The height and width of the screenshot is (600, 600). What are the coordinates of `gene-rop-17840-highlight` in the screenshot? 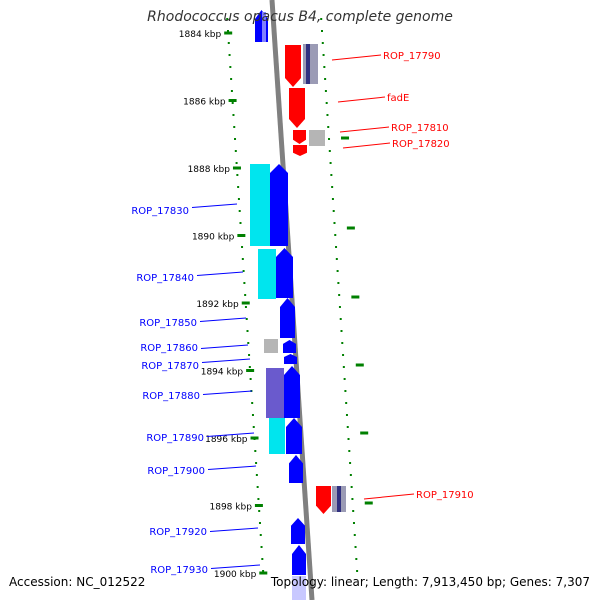 It's located at (267, 274).